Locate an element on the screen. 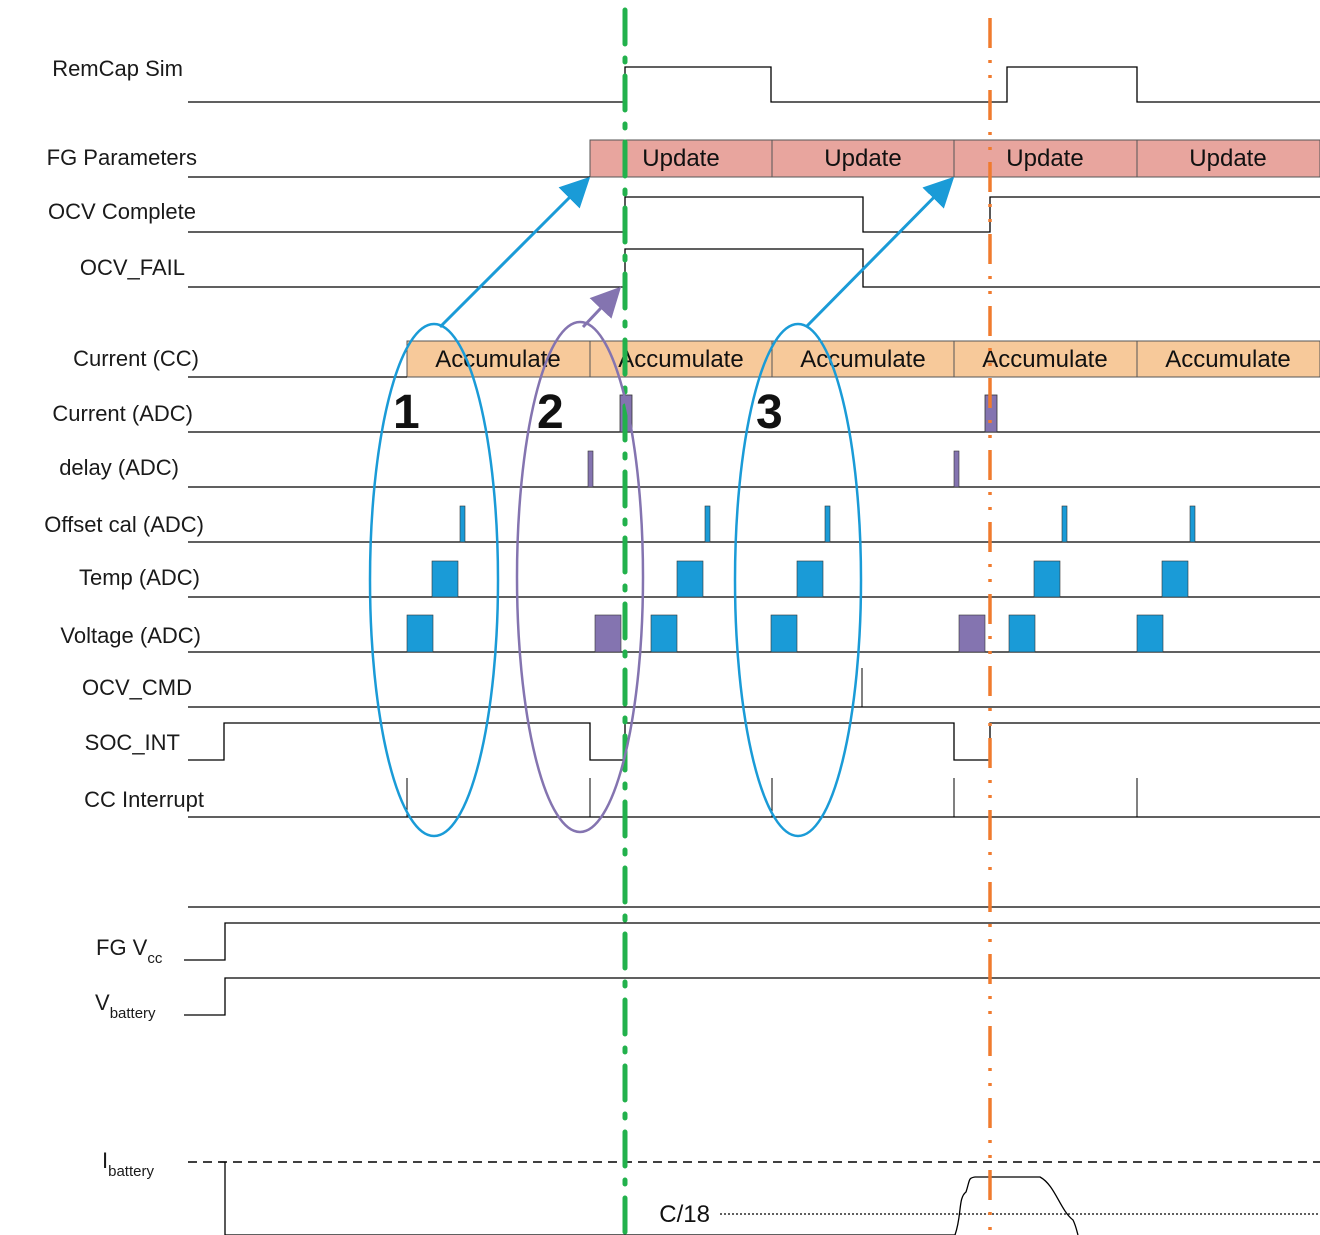  waveform-ocv-complete is located at coordinates (754, 214).